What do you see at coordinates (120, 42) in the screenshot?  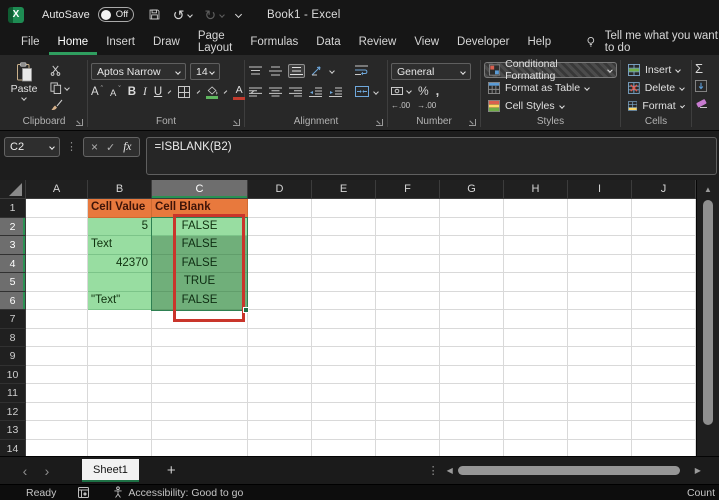 I see `tab-insert: Insert` at bounding box center [120, 42].